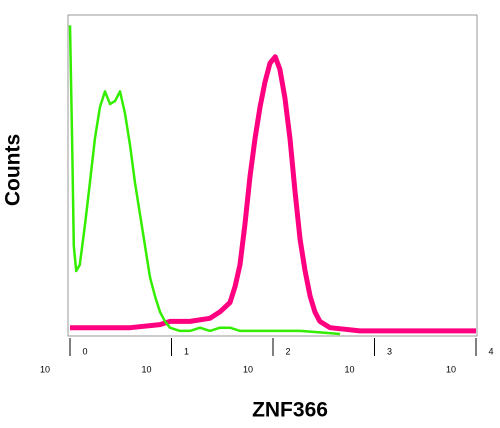 The height and width of the screenshot is (428, 500). What do you see at coordinates (490, 351) in the screenshot?
I see `x-tick-exponent: 4` at bounding box center [490, 351].